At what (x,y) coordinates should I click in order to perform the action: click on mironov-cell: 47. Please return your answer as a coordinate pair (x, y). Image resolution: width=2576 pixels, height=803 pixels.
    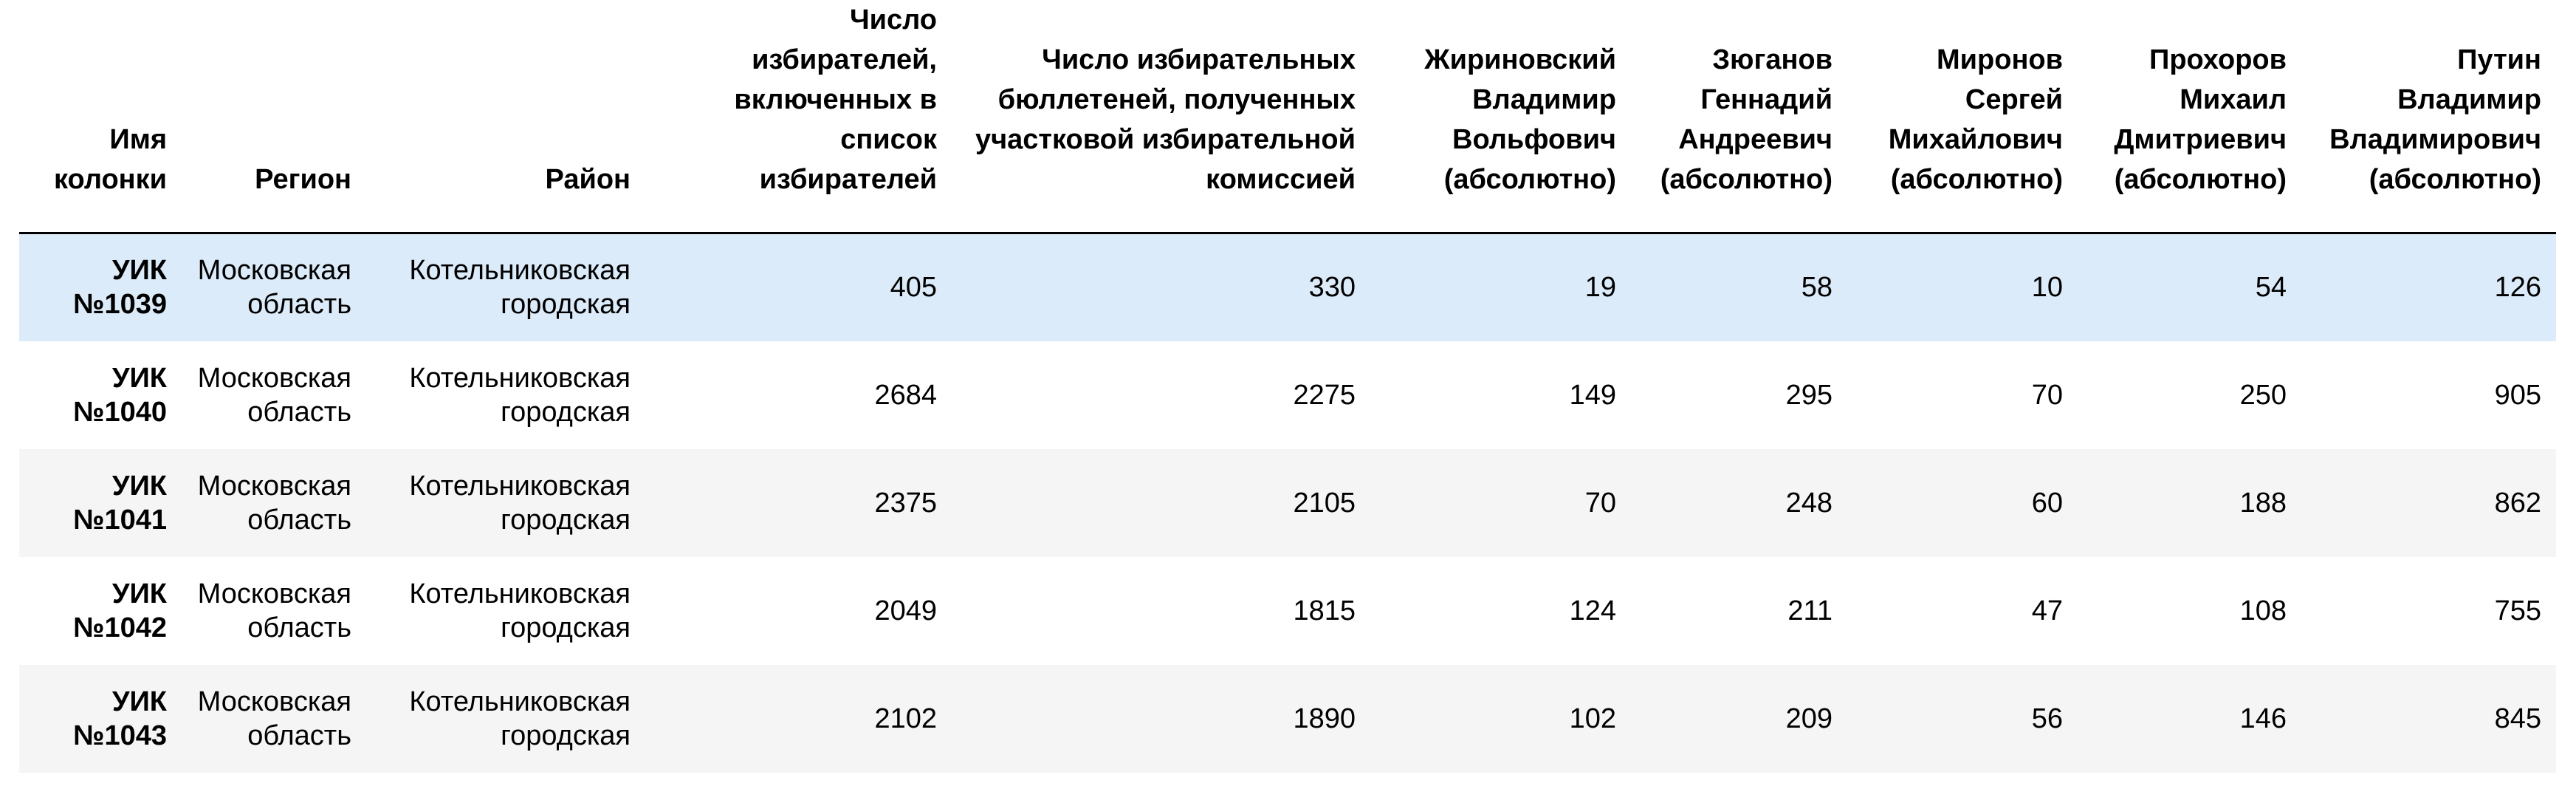
    Looking at the image, I should click on (1962, 611).